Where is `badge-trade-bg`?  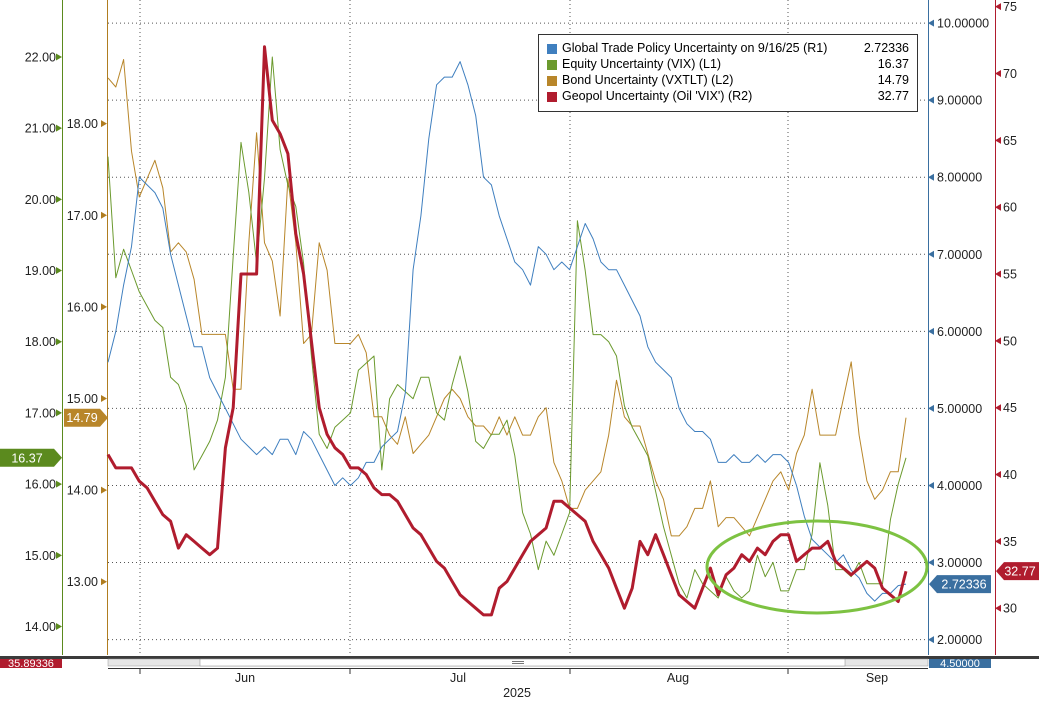 badge-trade-bg is located at coordinates (960, 584).